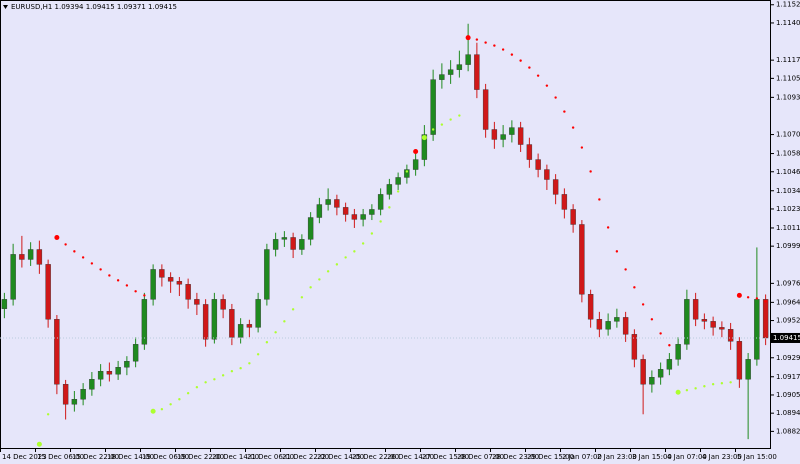 This screenshot has height=464, width=800. I want to click on last-price-box, so click(785, 337).